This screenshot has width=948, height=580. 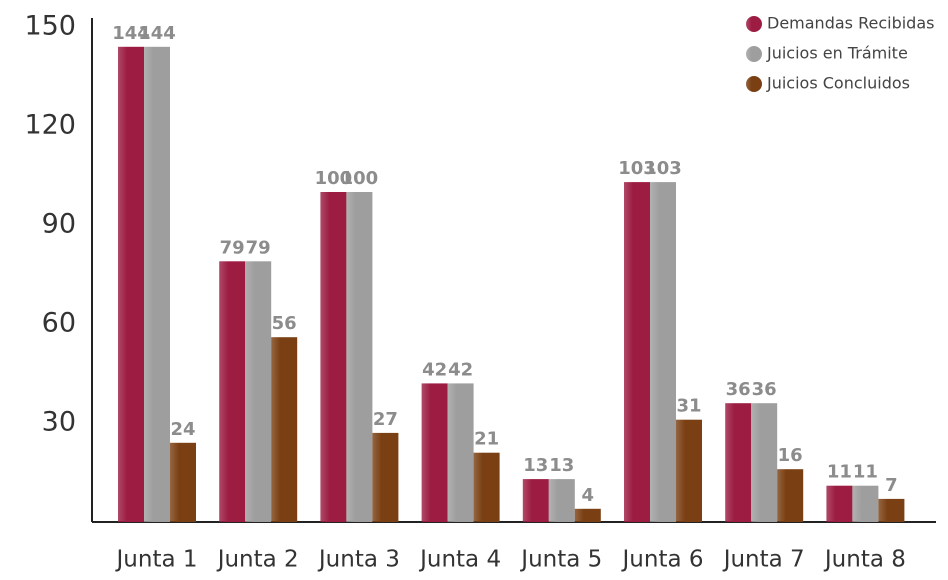 I want to click on value-label: 24, so click(x=182, y=429).